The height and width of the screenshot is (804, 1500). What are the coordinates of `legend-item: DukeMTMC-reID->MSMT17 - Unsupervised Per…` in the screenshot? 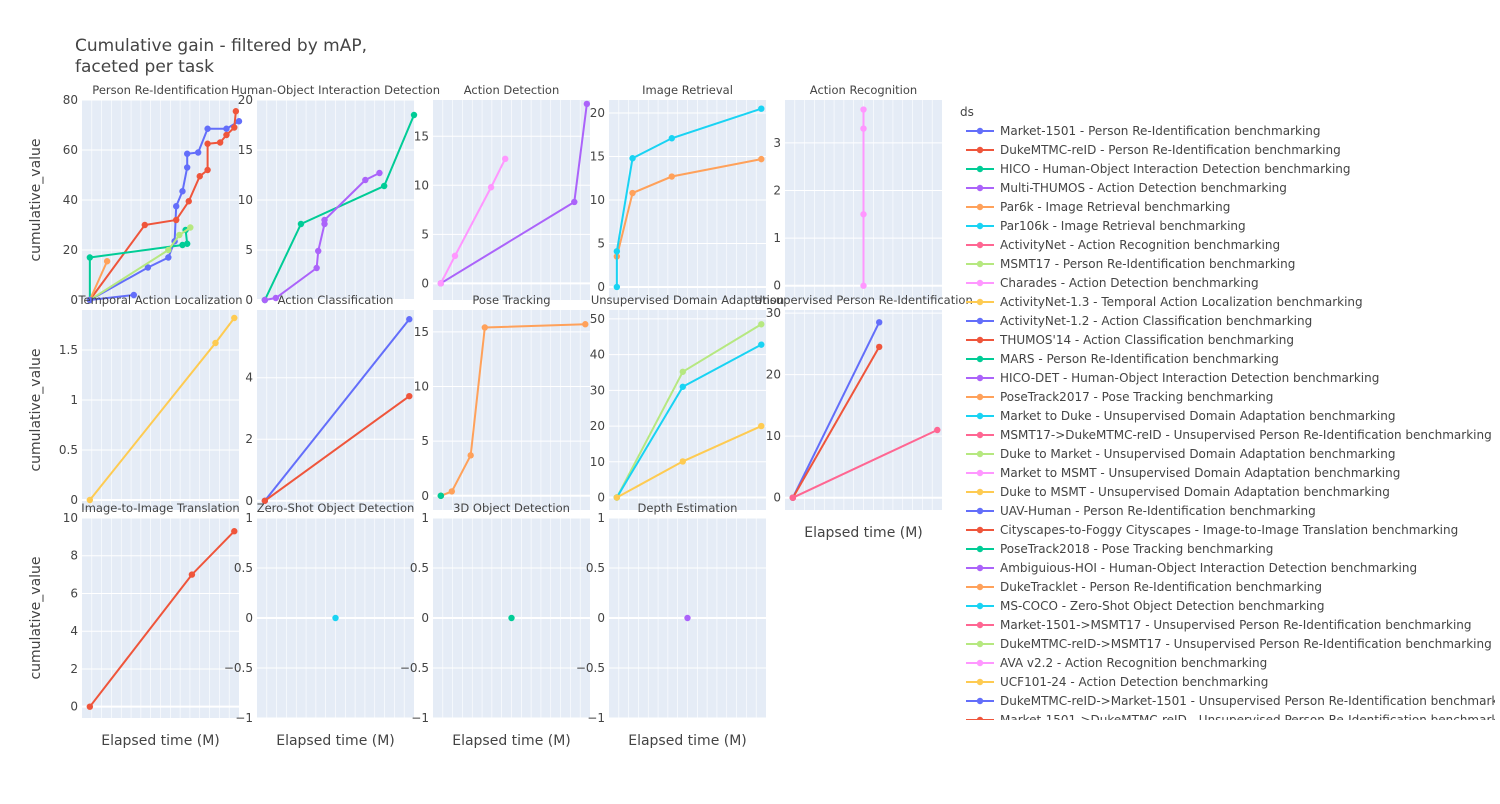 It's located at (1229, 644).